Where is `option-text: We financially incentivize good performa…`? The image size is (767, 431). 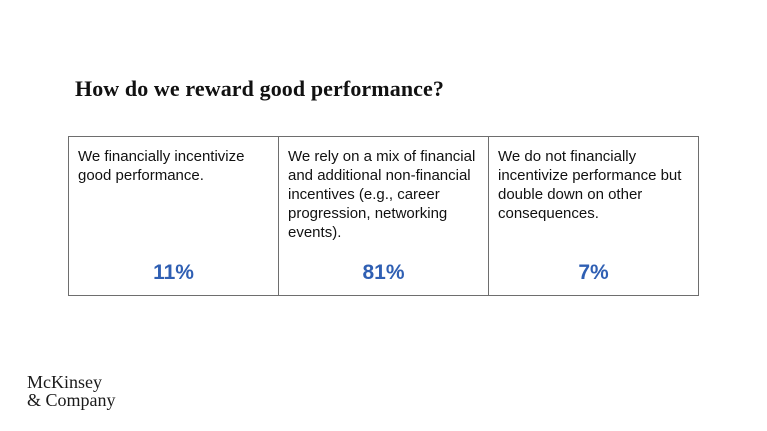
option-text: We financially incentivize good performa… is located at coordinates (161, 166).